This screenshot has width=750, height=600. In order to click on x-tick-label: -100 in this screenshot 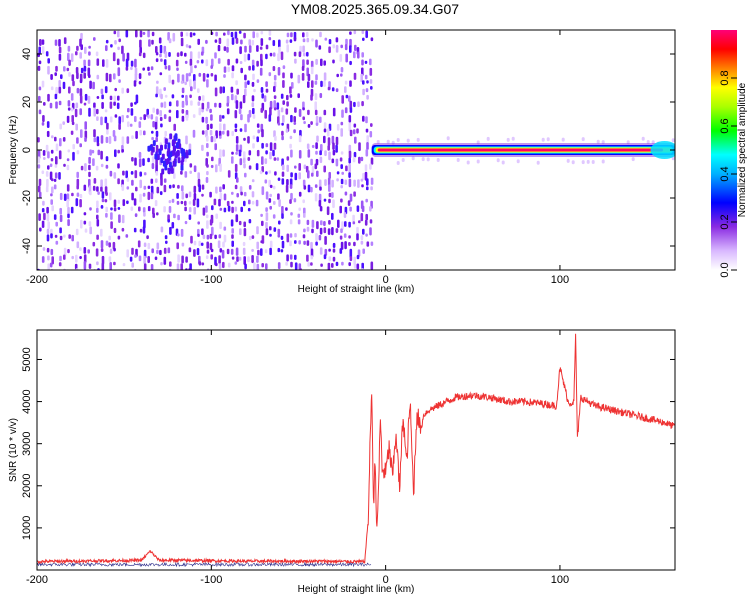, I will do `click(211, 580)`.